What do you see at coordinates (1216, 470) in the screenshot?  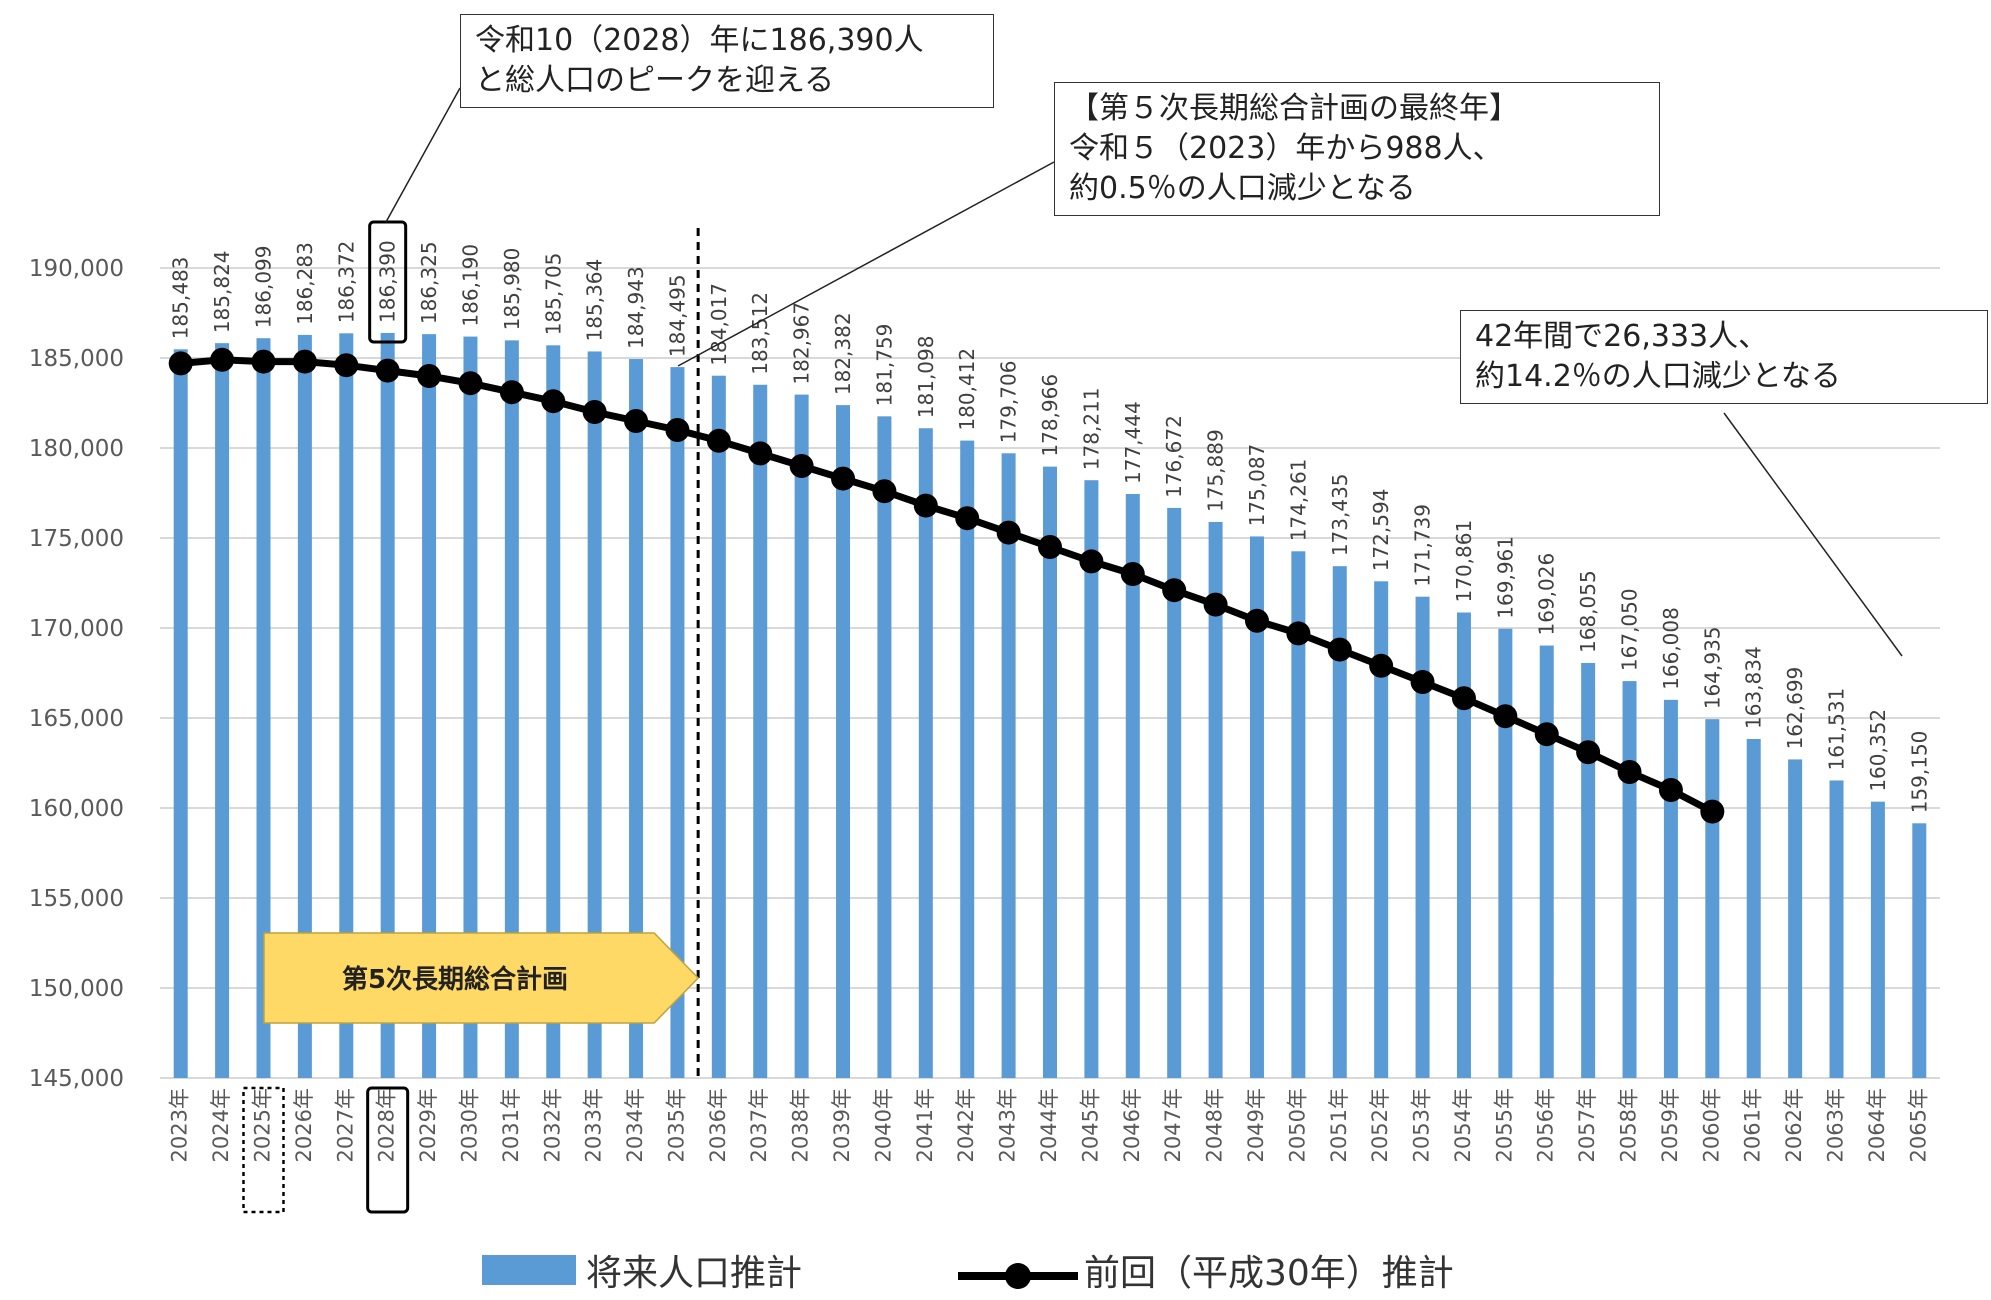 I see `data-label: 175,889` at bounding box center [1216, 470].